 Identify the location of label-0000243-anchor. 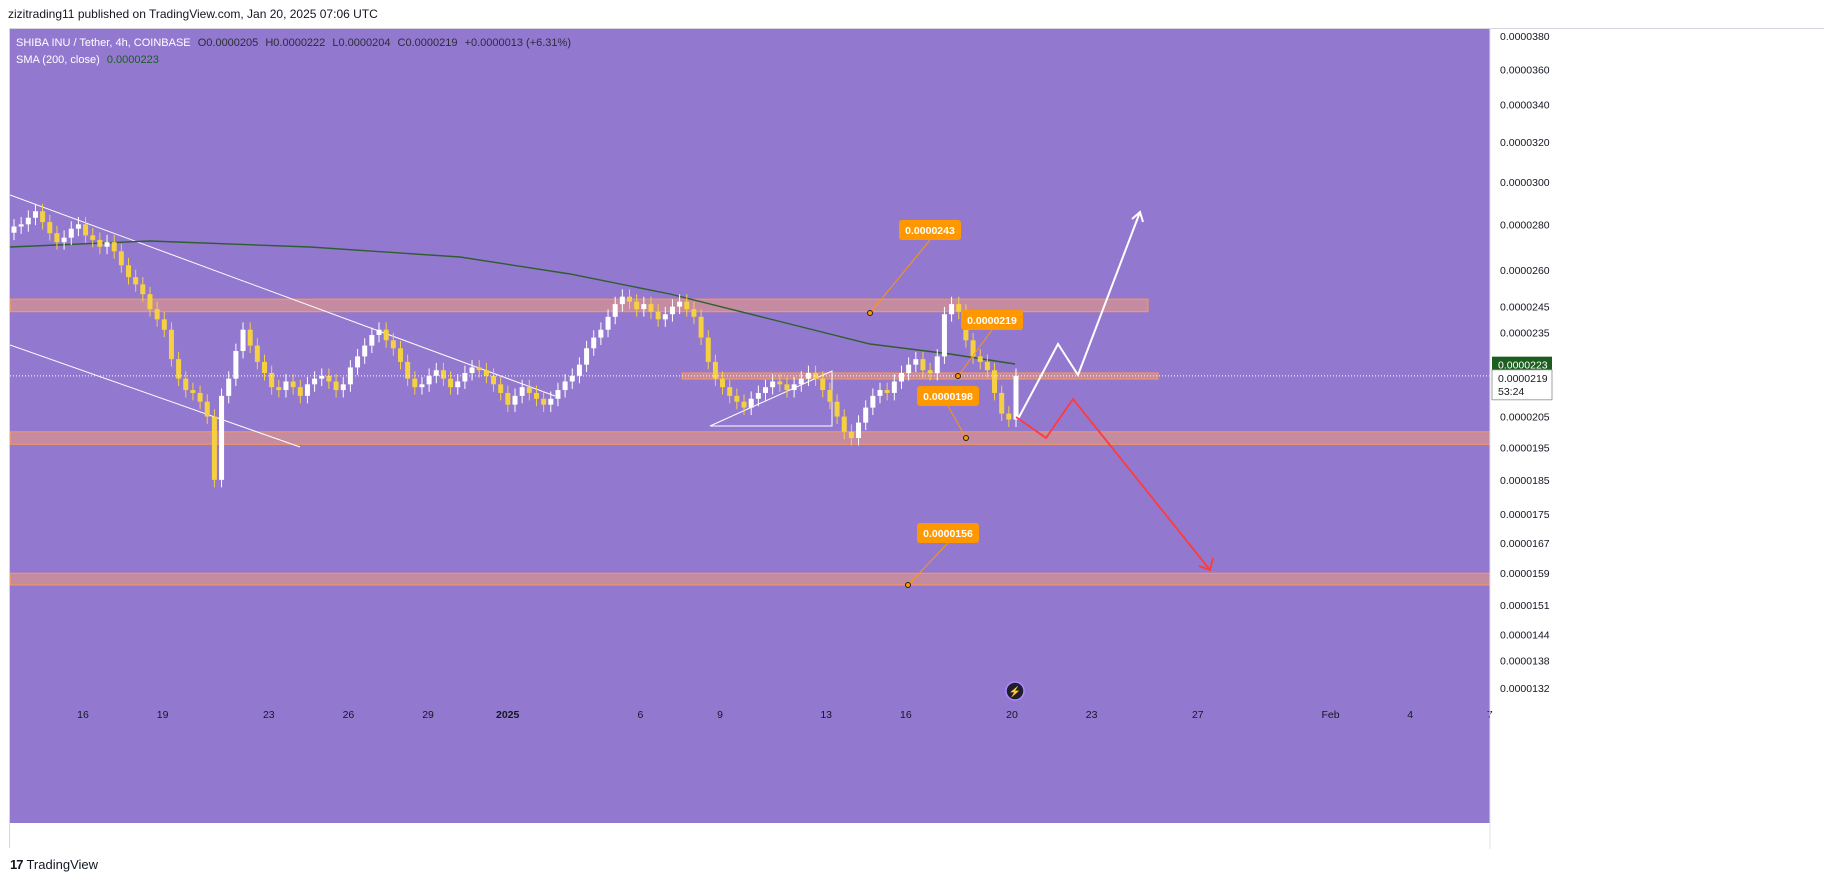
(870, 313).